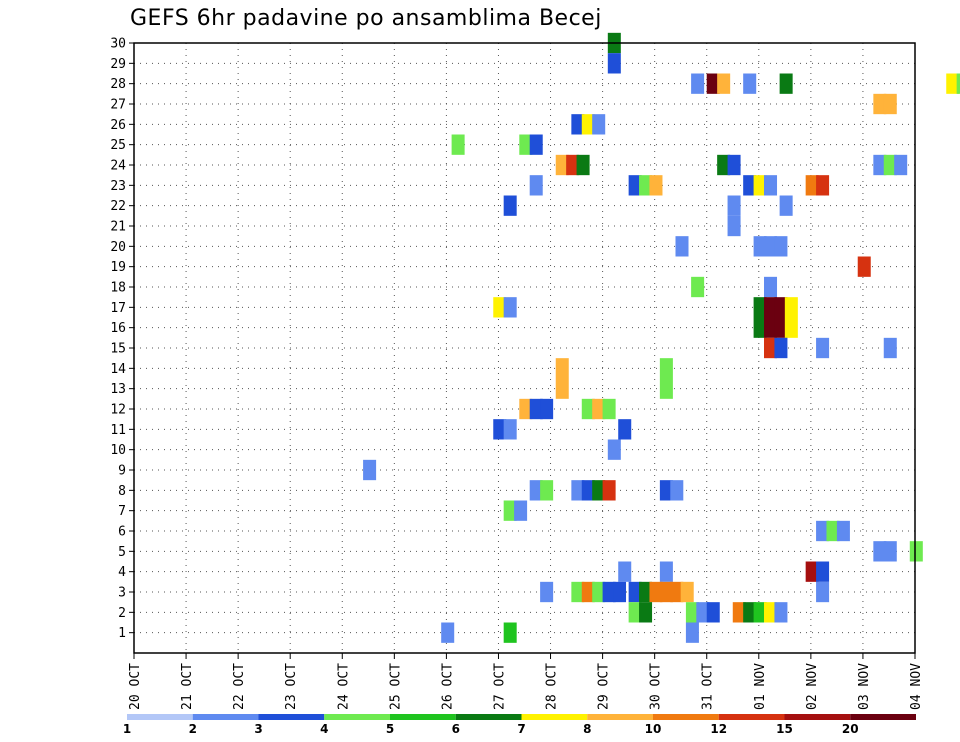 This screenshot has width=960, height=742. I want to click on y-tick-label: 27, so click(118, 105).